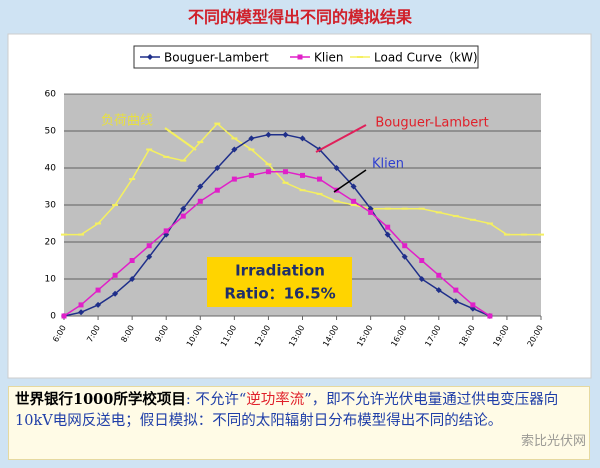  Describe the element at coordinates (53, 317) in the screenshot. I see `y-tick-label: 0` at that location.